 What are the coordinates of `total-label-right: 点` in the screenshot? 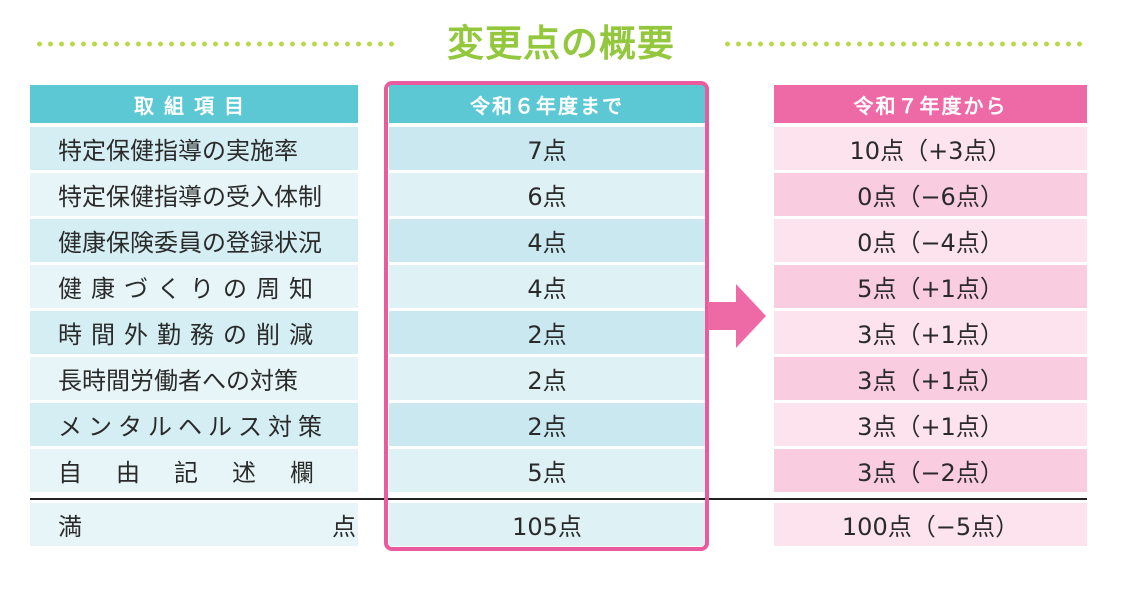 It's located at (344, 527).